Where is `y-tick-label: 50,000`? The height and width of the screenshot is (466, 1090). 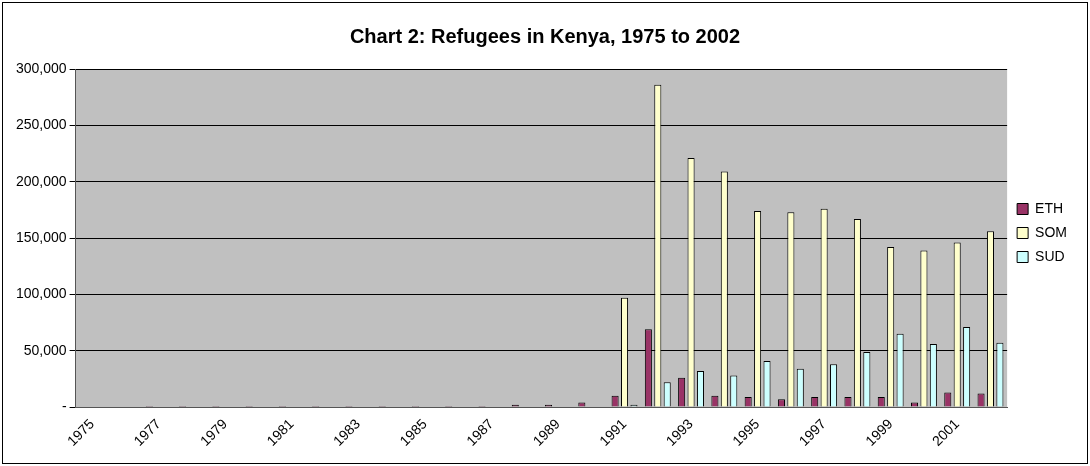 y-tick-label: 50,000 is located at coordinates (45, 349).